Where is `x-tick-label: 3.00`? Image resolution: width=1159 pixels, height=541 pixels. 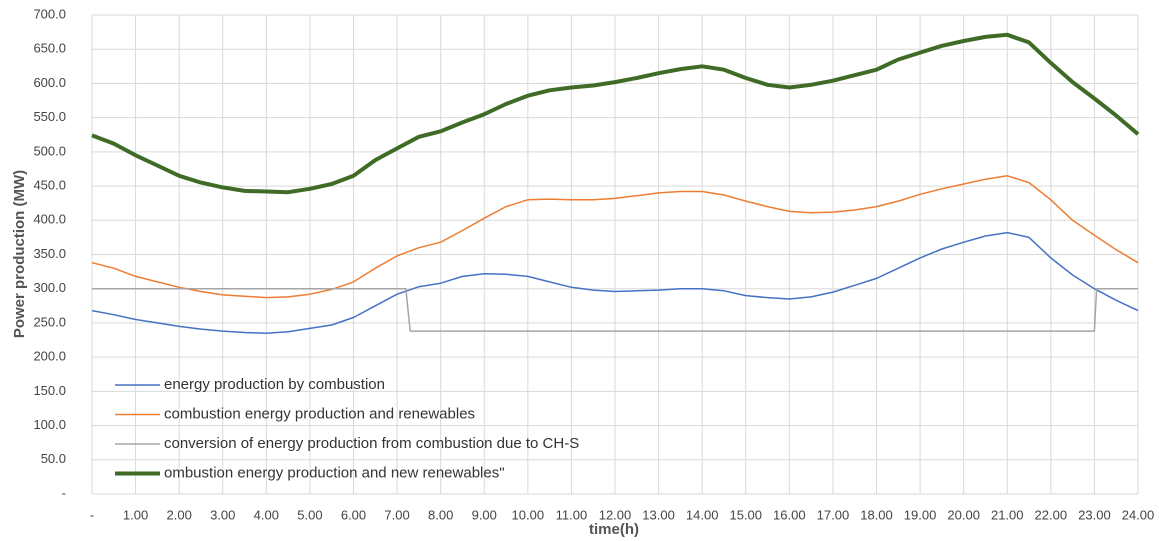 x-tick-label: 3.00 is located at coordinates (222, 514).